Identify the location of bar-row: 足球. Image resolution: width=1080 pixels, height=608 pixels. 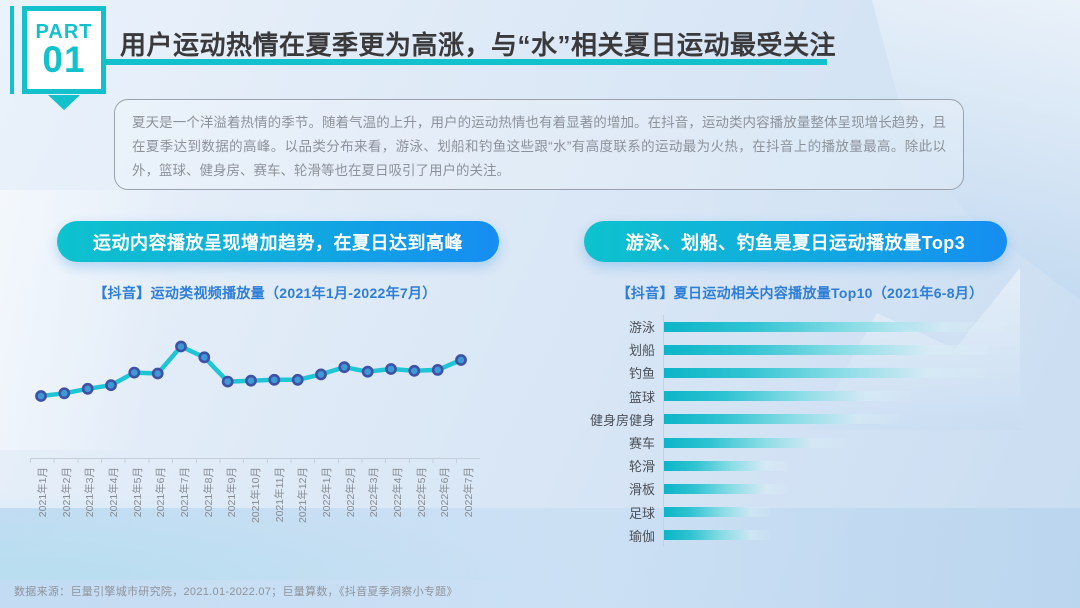
(815, 512).